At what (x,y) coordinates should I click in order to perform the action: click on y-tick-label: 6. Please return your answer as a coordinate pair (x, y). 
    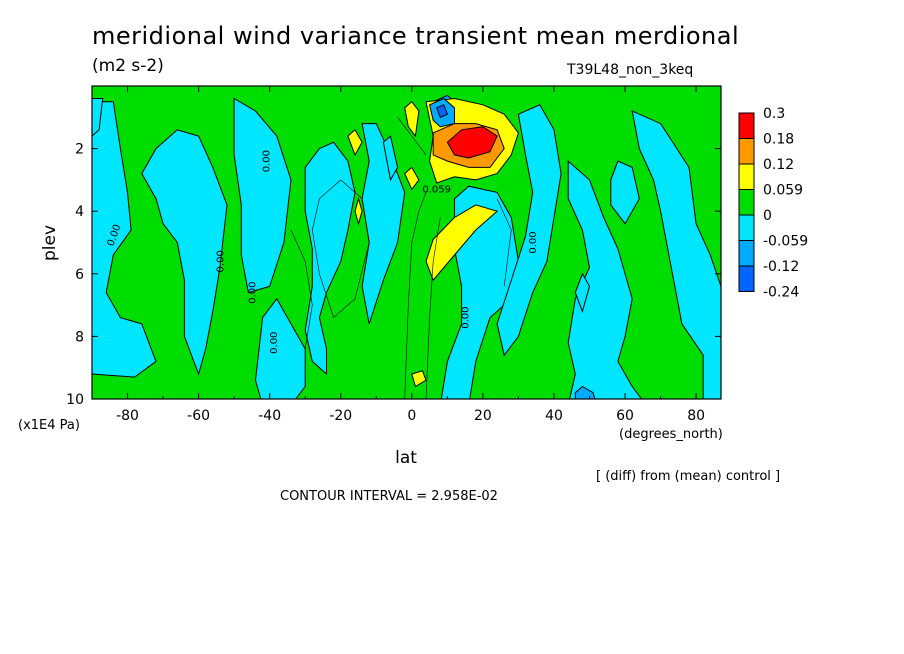
    Looking at the image, I should click on (79, 275).